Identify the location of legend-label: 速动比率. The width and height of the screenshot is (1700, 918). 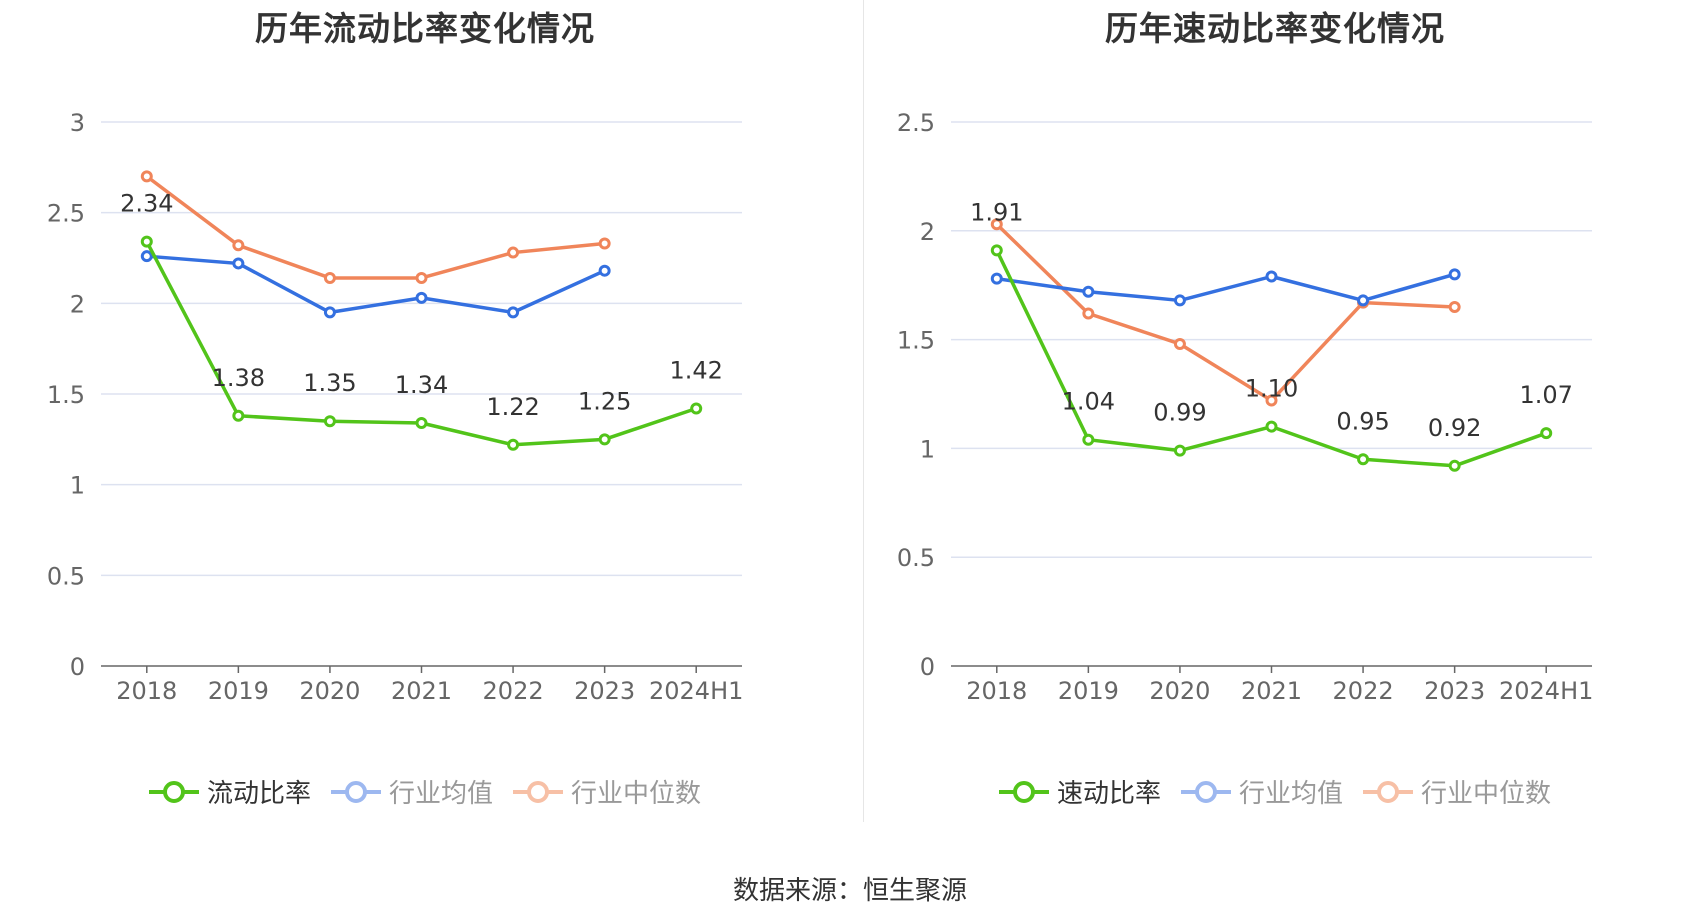
(1108, 794).